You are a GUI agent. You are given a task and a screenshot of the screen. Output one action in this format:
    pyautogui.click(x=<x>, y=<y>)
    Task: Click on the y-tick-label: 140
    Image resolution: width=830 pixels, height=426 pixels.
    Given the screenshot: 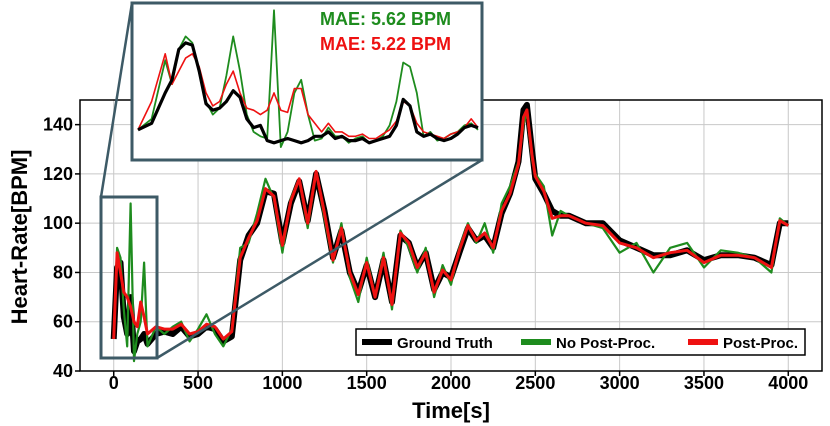 What is the action you would take?
    pyautogui.click(x=58, y=125)
    